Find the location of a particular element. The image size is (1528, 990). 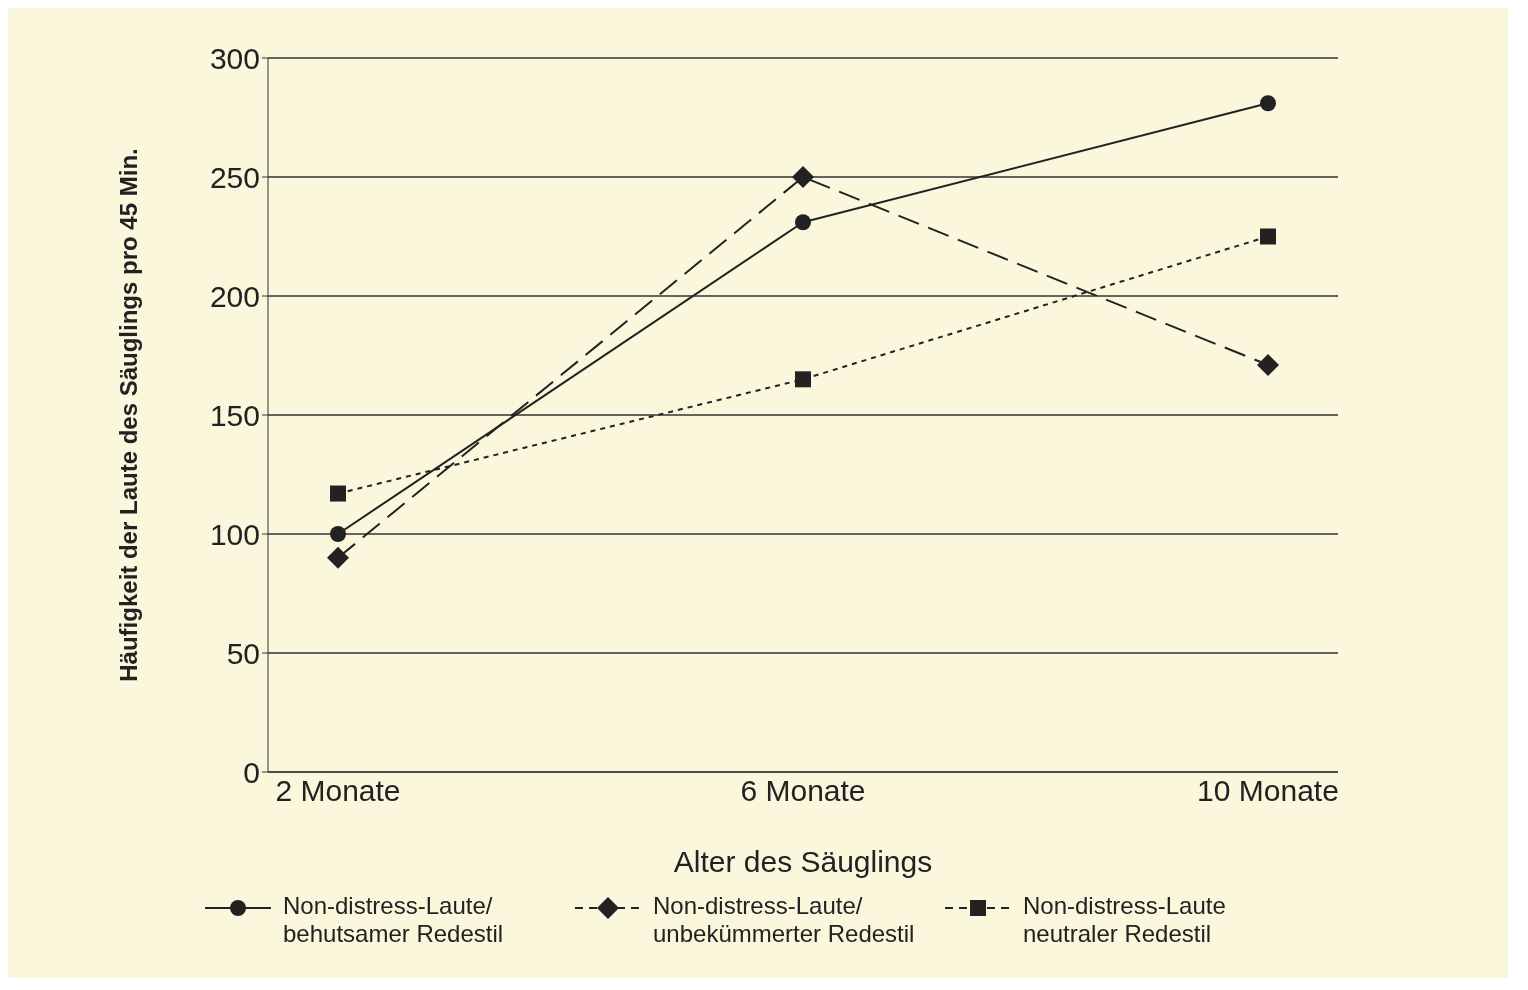

y-tick-label: 250 is located at coordinates (234, 177).